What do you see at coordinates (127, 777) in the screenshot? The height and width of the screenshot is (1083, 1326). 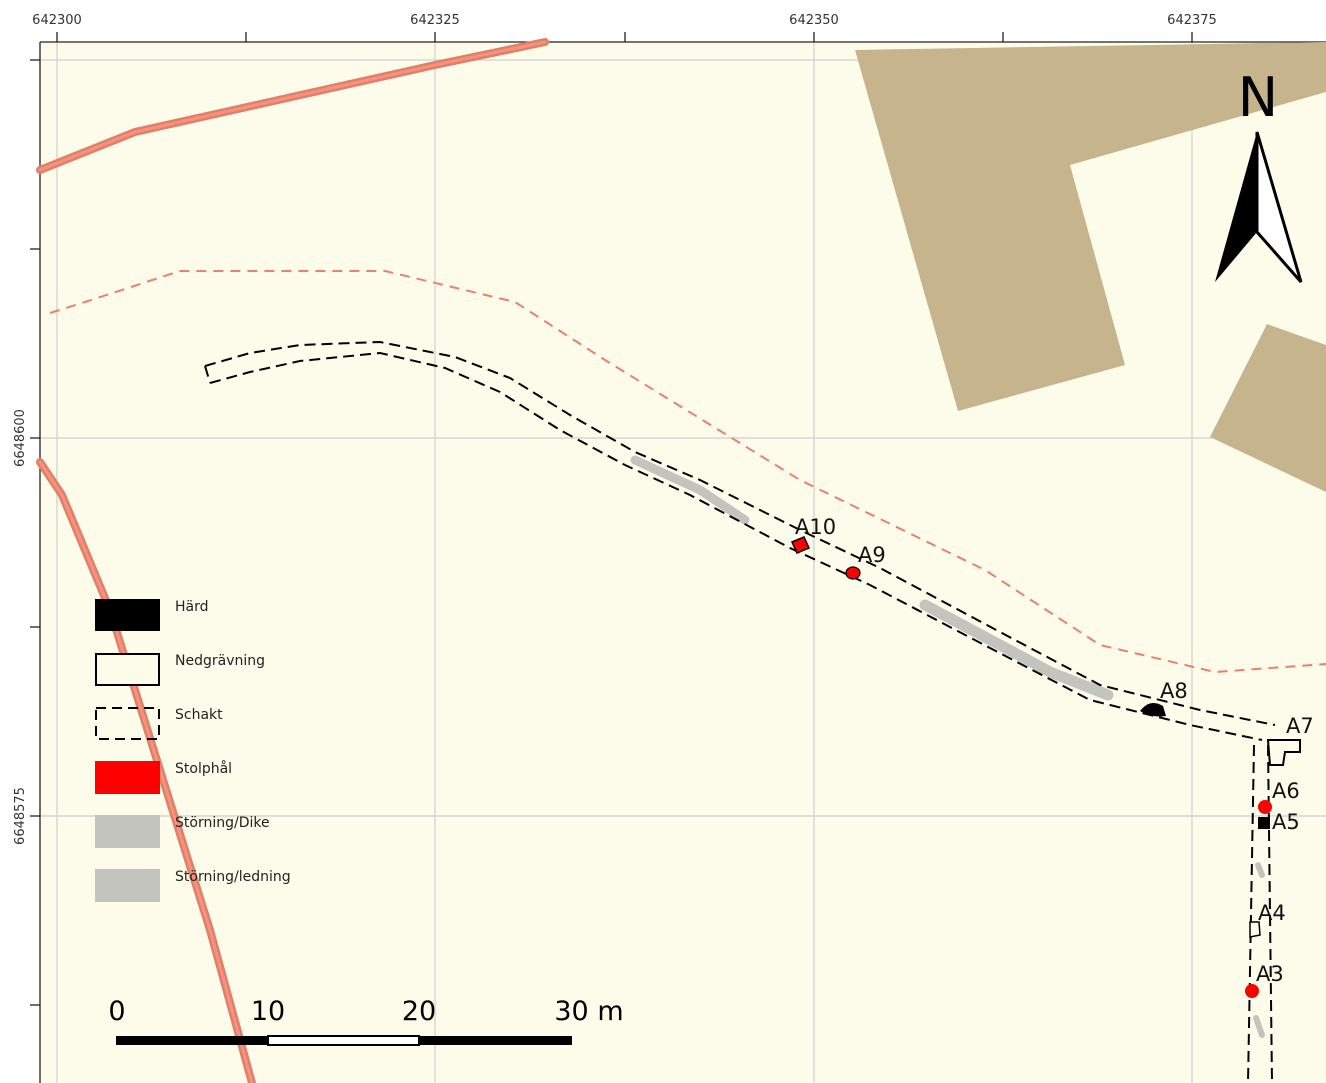 I see `legend-swatch-stolphal` at bounding box center [127, 777].